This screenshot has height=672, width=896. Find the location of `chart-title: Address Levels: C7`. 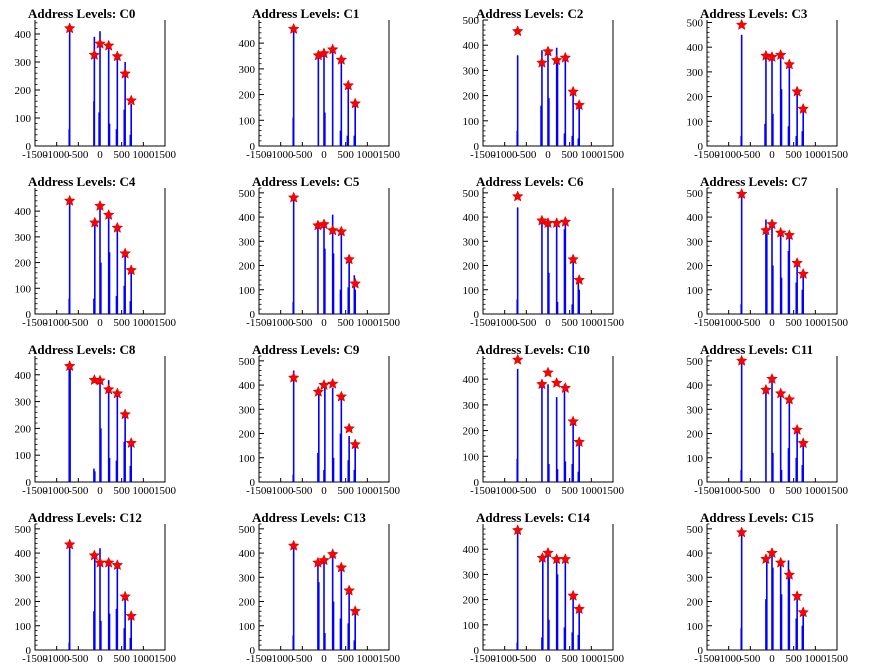

chart-title: Address Levels: C7 is located at coordinates (754, 181).